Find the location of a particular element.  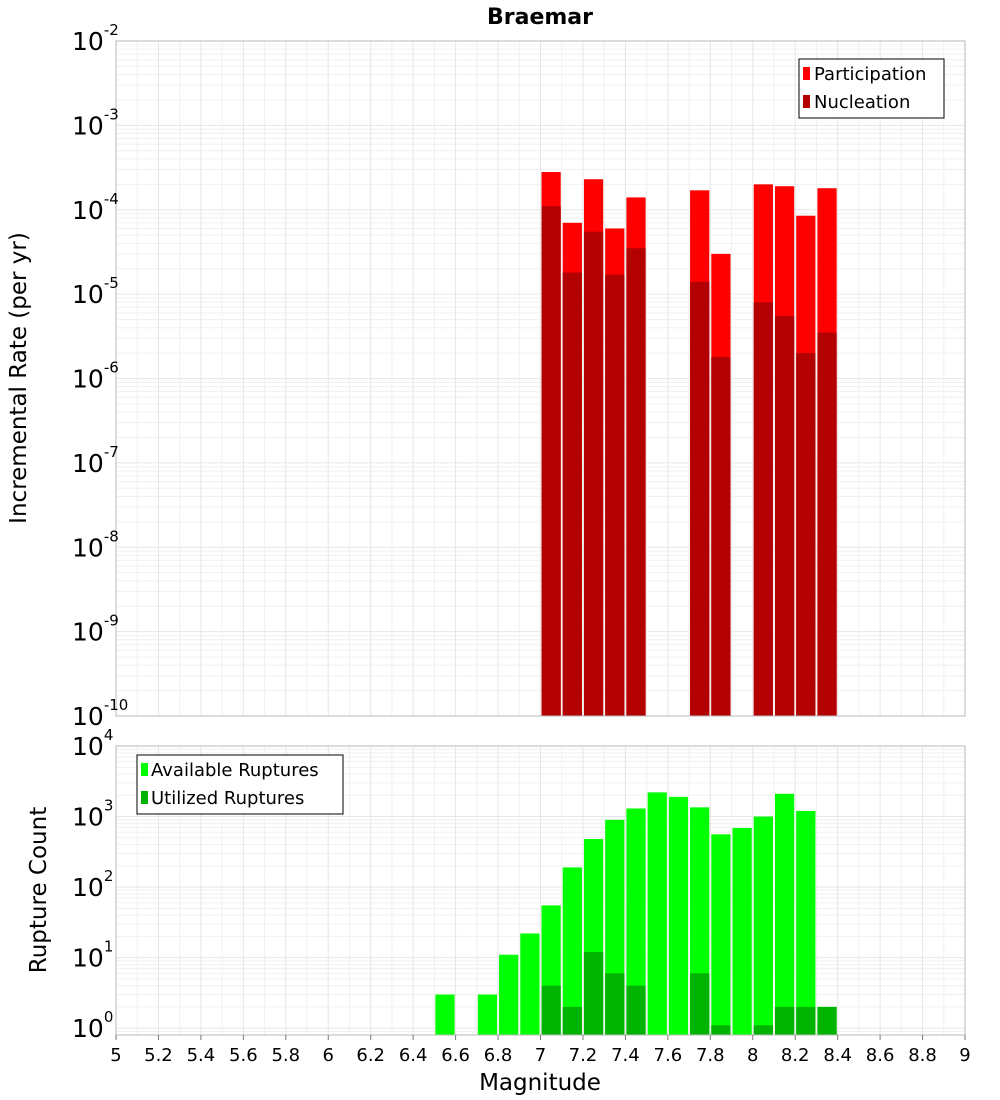

top-legend-box is located at coordinates (871, 88).